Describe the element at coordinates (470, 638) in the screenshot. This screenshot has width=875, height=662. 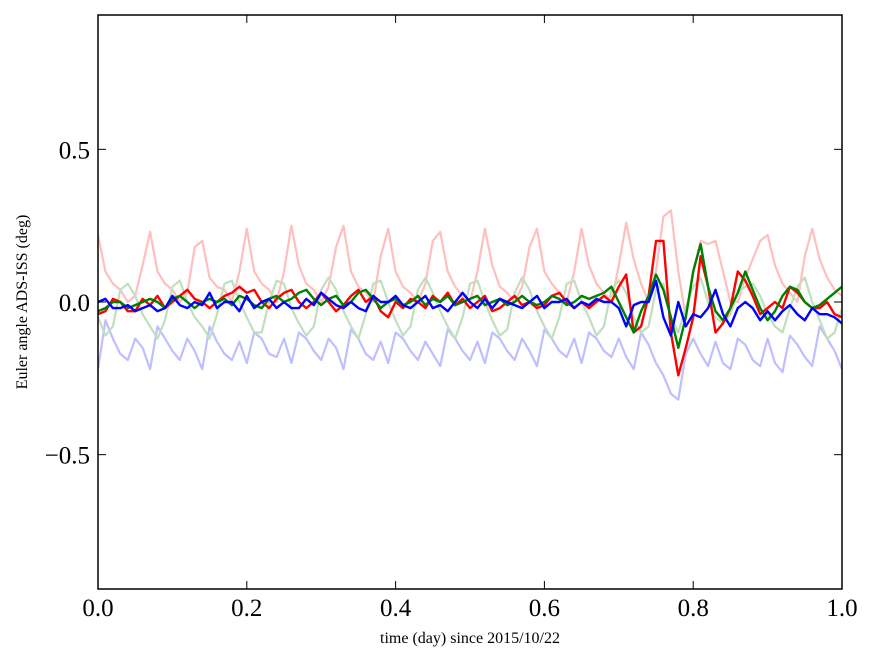
I see `x-axis-label: time (day) since 2015/10/22` at that location.